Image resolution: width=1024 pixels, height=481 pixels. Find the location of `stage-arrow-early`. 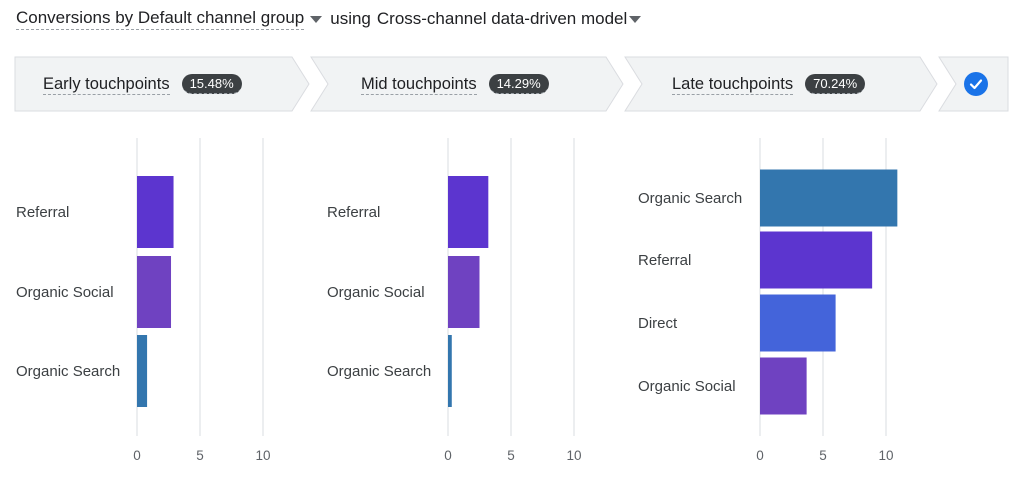

stage-arrow-early is located at coordinates (162, 84).